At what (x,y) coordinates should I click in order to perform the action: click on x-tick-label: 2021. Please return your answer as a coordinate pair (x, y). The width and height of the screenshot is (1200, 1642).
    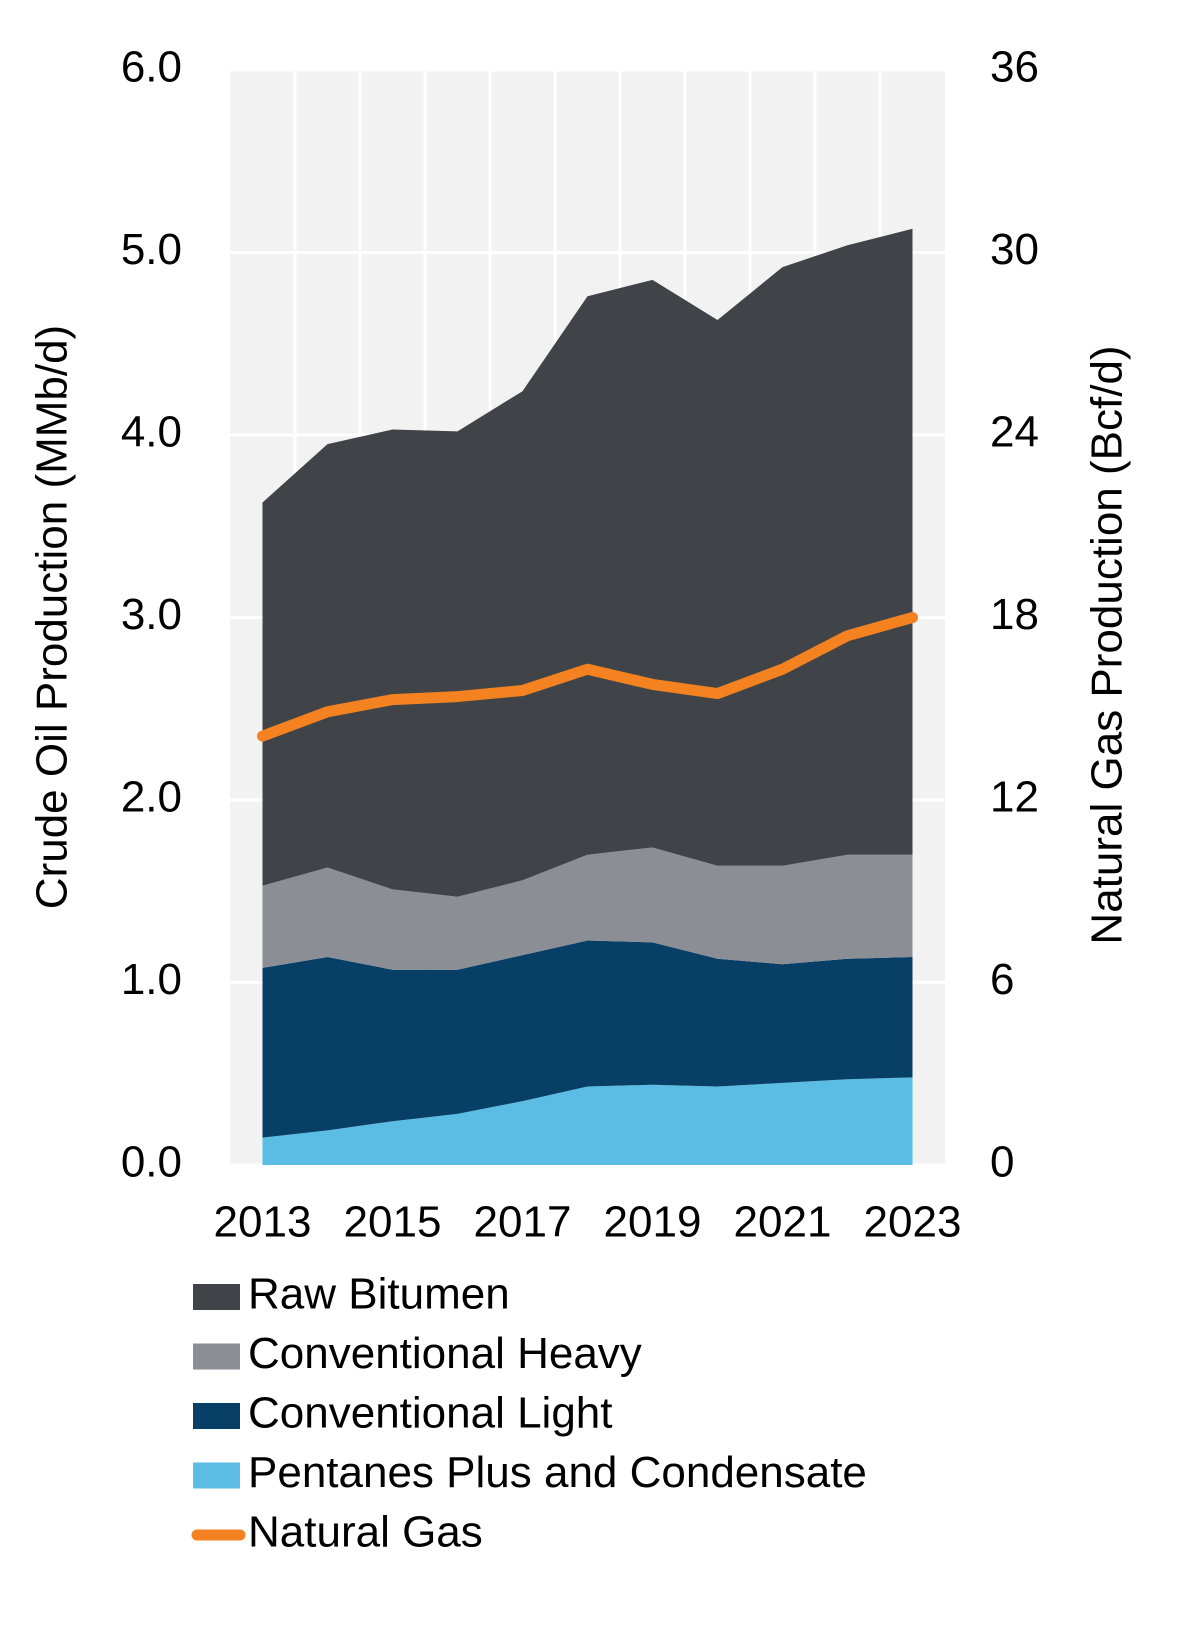
    Looking at the image, I should click on (783, 1222).